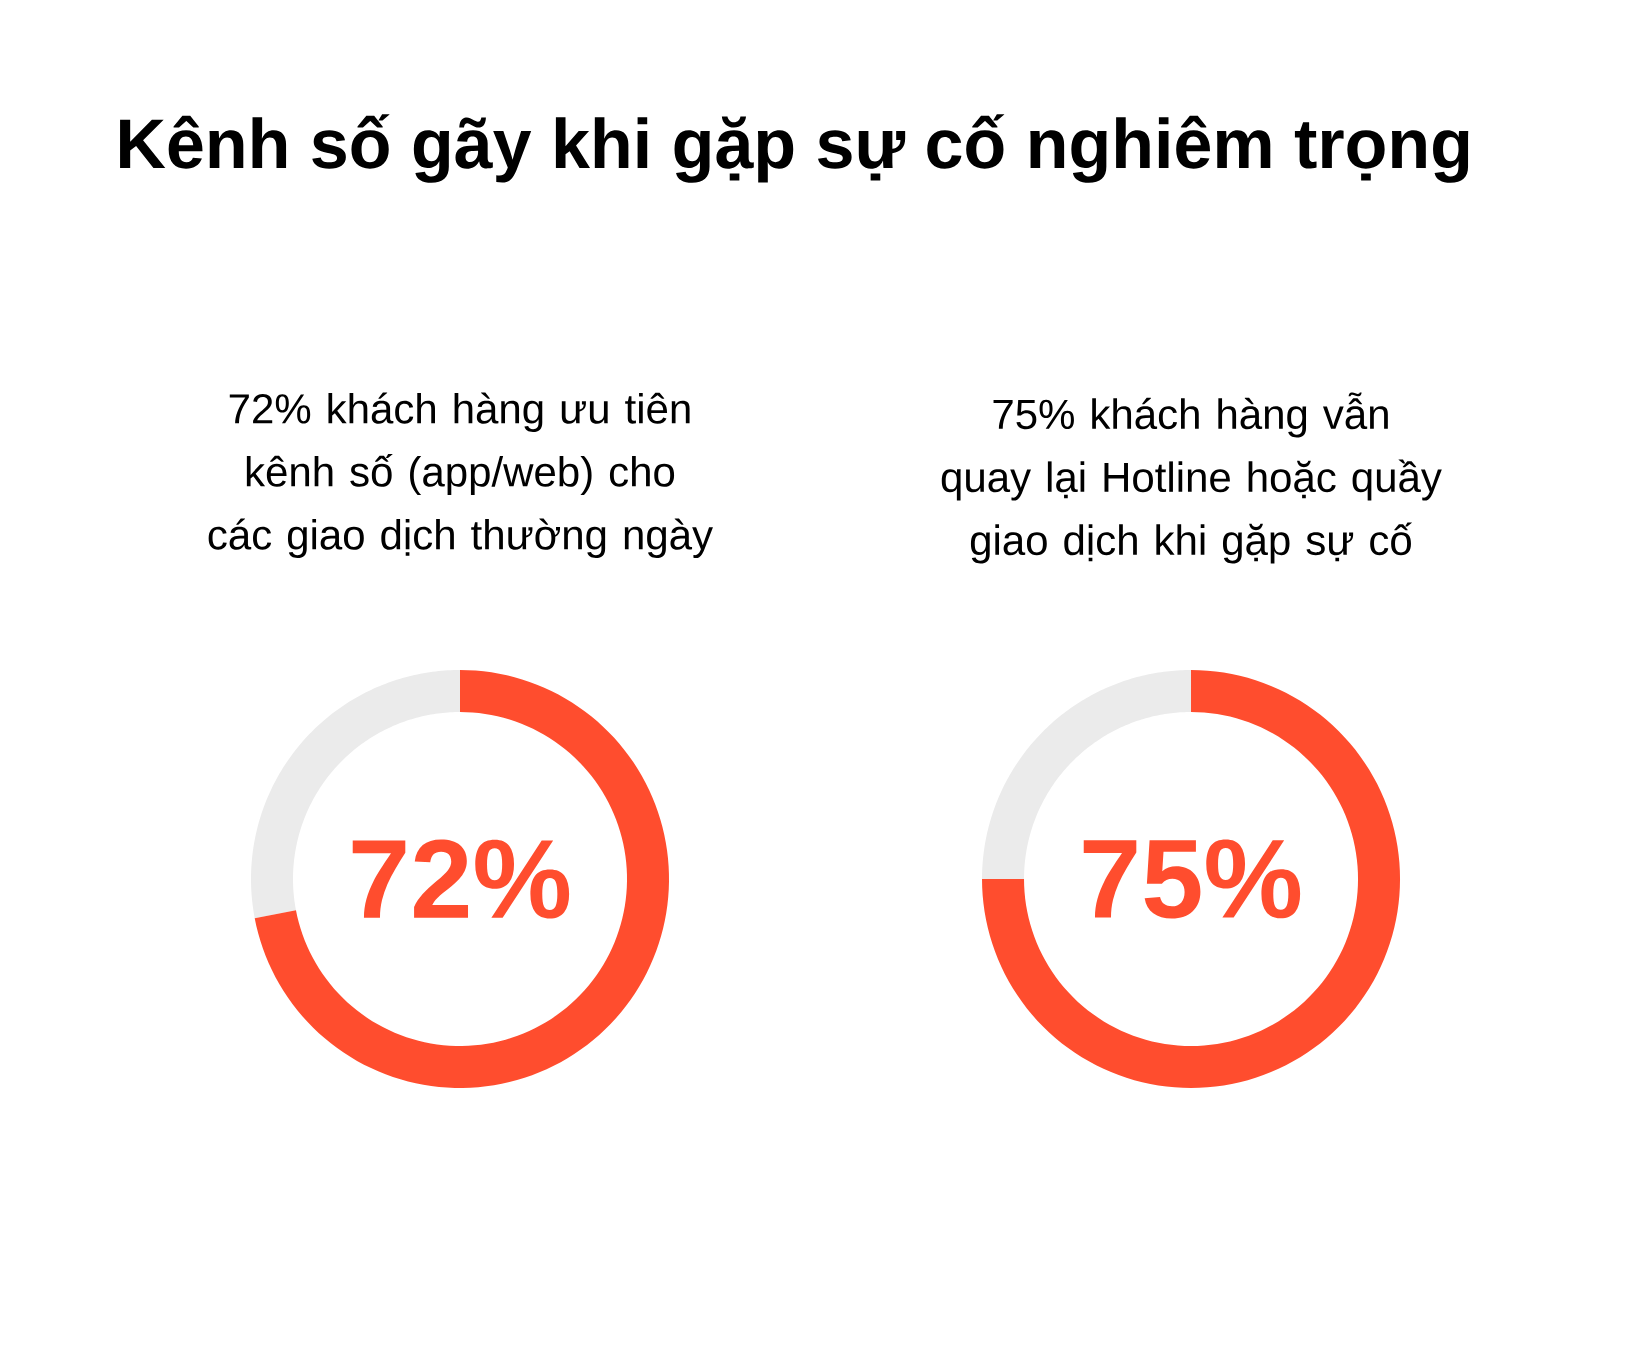 The image size is (1641, 1362). Describe the element at coordinates (1191, 478) in the screenshot. I see `chart-title: 75% khách hàng vẫn quay lại Hotline hoặc quầy giao dịch khi gặp sự cố` at that location.